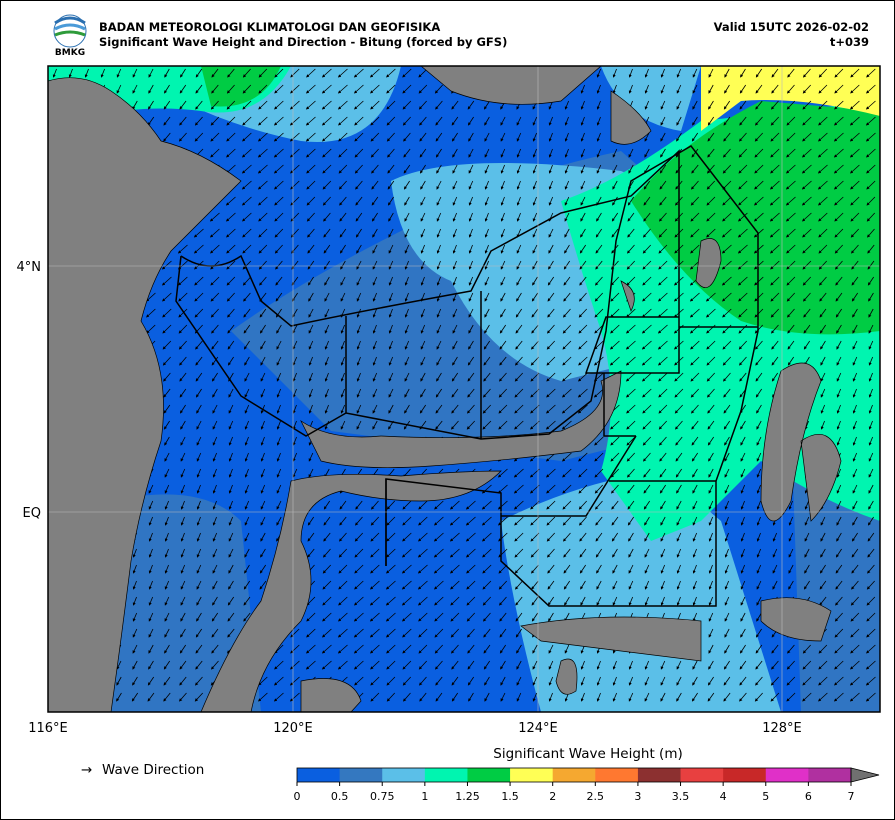  I want to click on colorbar-title: Significant Wave Height (m), so click(587, 754).